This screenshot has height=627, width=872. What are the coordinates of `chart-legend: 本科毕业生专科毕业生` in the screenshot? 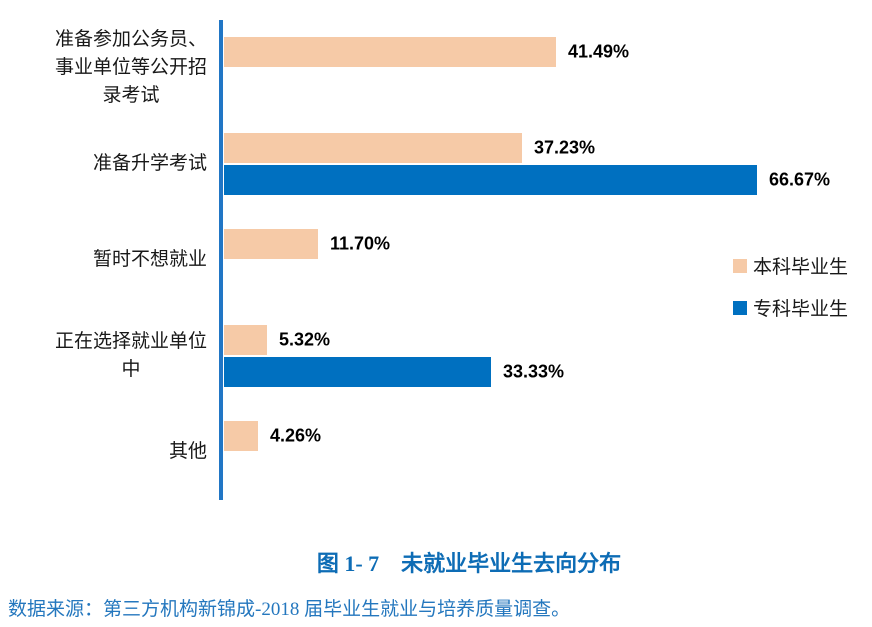 It's located at (790, 286).